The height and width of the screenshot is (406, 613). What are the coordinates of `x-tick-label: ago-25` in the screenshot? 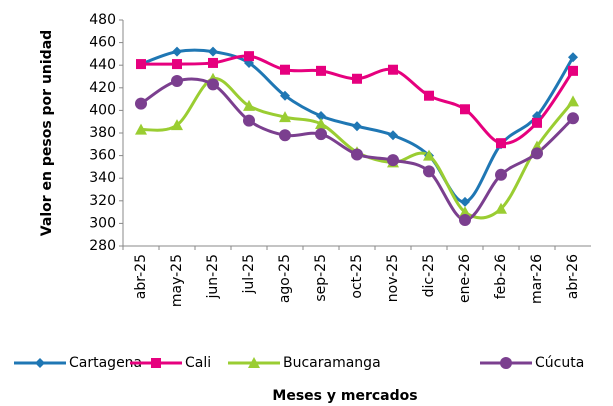 It's located at (285, 278).